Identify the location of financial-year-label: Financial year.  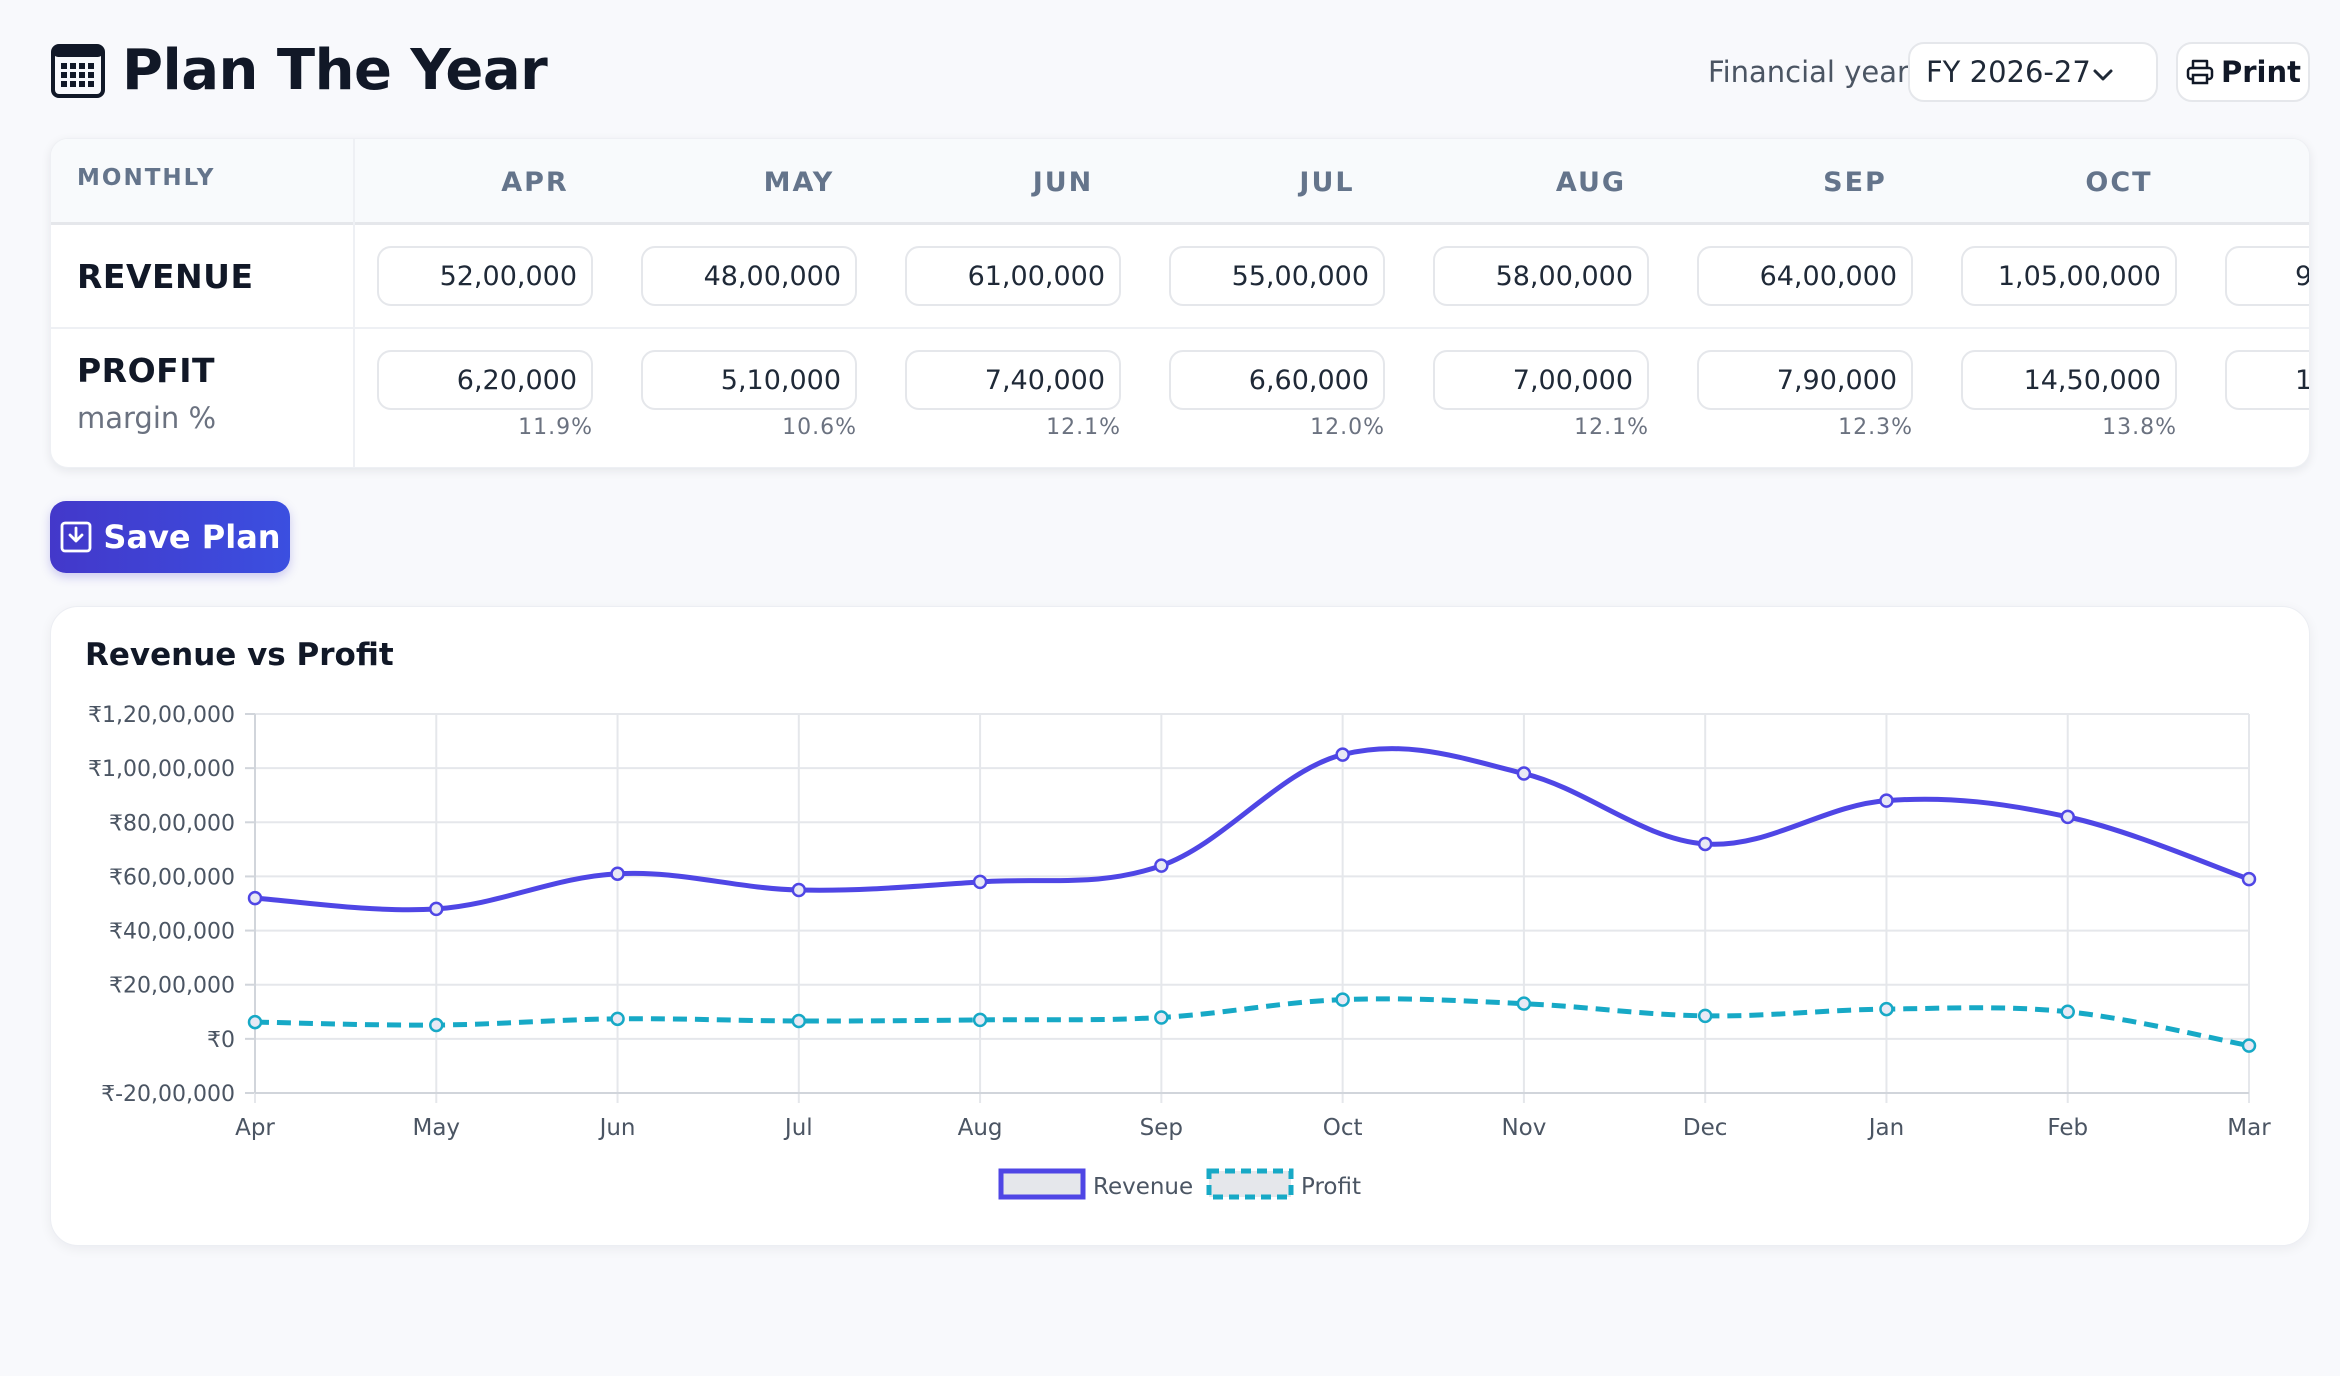
(1808, 72).